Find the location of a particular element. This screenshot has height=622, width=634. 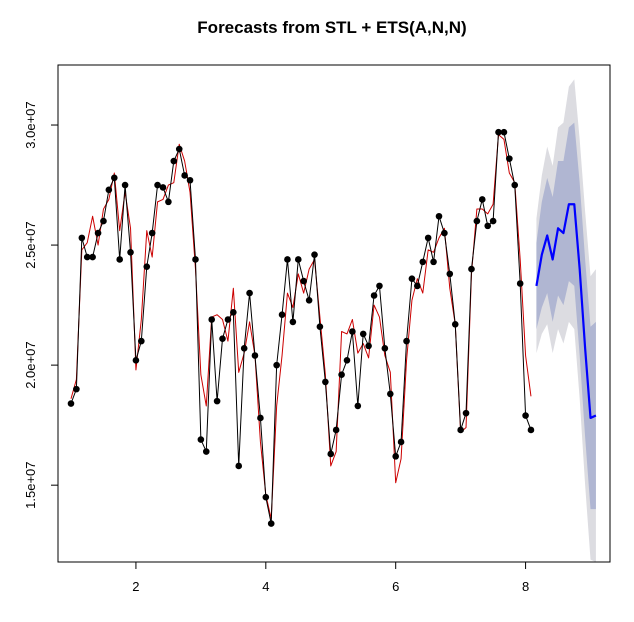

forecast-line is located at coordinates (566, 311).